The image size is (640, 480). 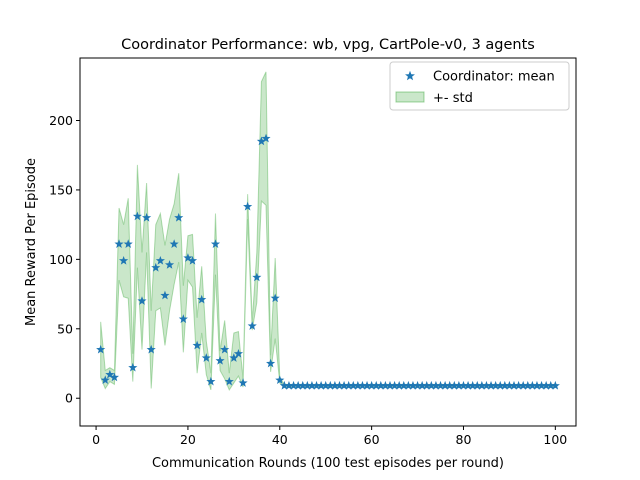 What do you see at coordinates (555, 439) in the screenshot?
I see `x-tick-label: 100` at bounding box center [555, 439].